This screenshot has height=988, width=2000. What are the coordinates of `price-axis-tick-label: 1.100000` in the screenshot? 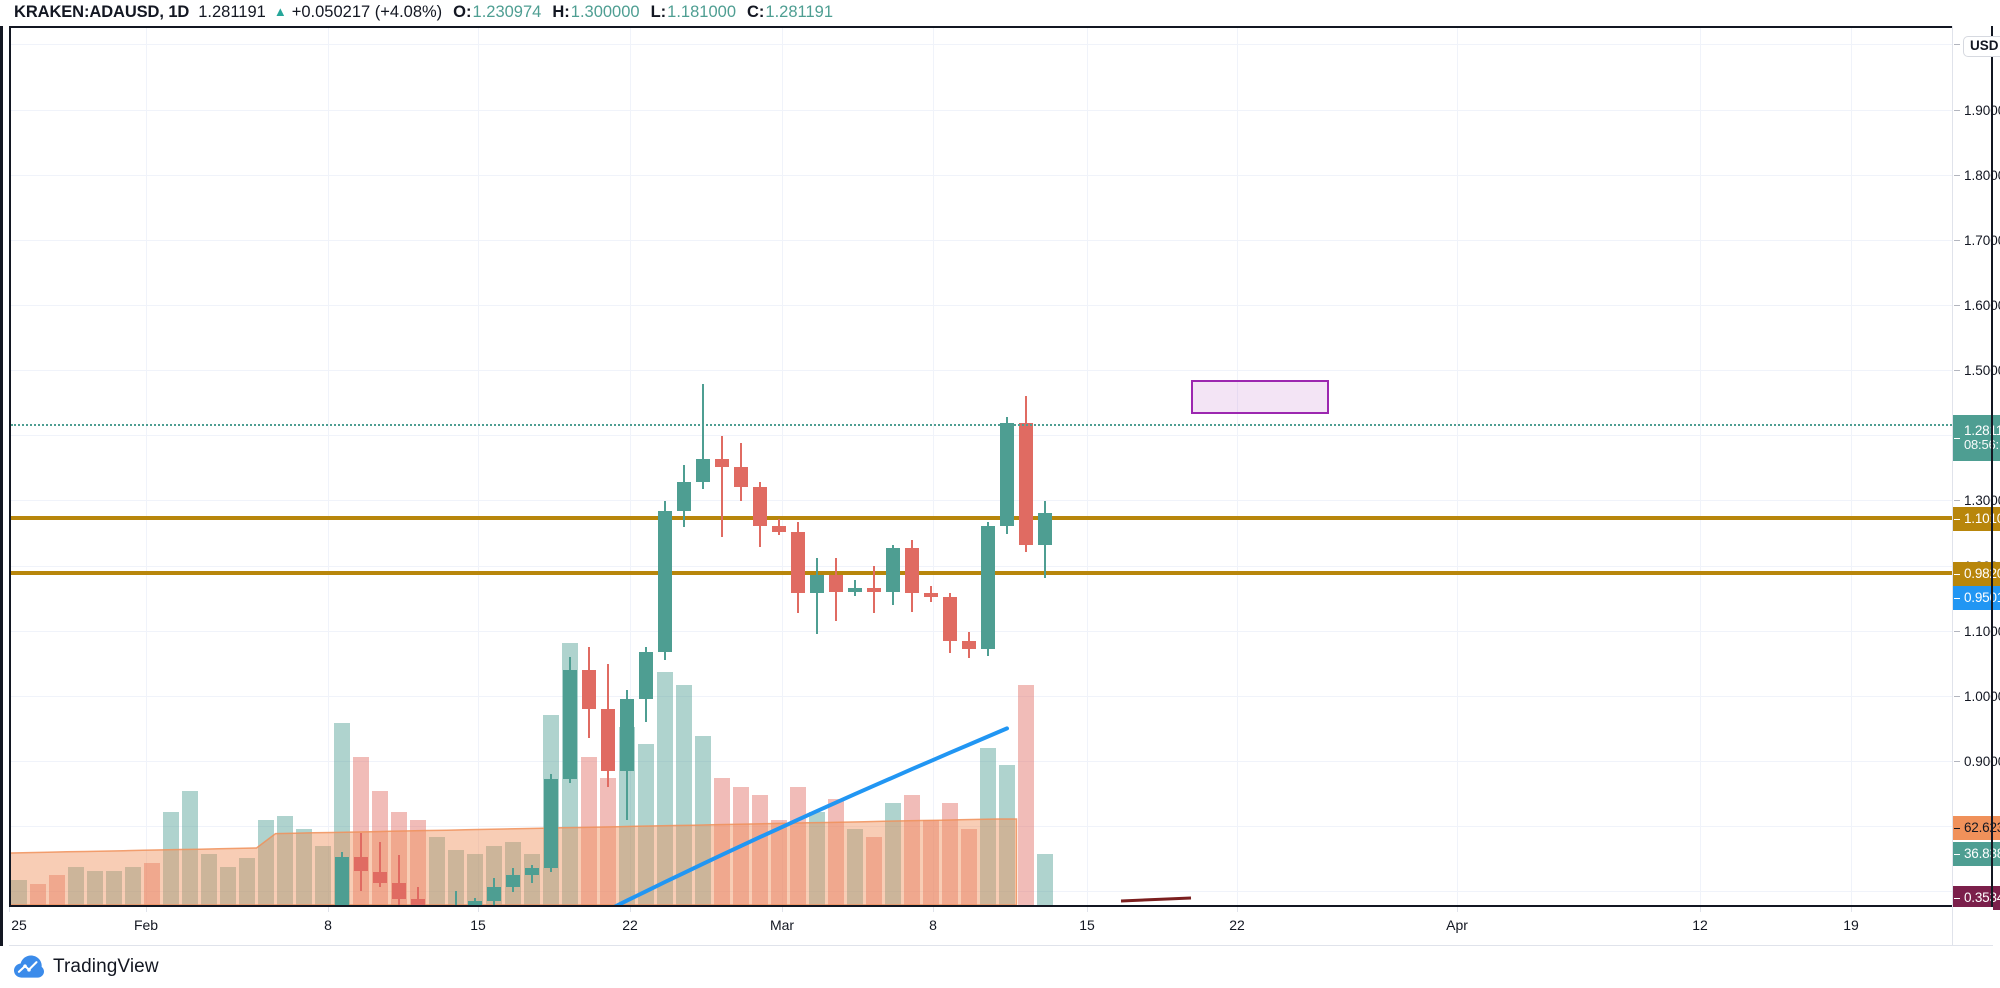 It's located at (1982, 631).